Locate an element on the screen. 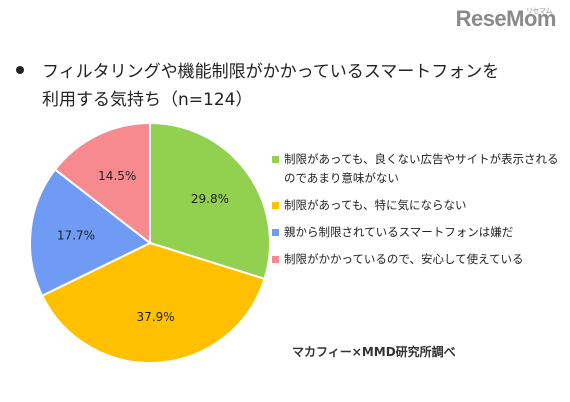 This screenshot has height=402, width=570. legend-item-dislike-parent-limit: 親から制限されているスマートフォンは嫌だ is located at coordinates (417, 232).